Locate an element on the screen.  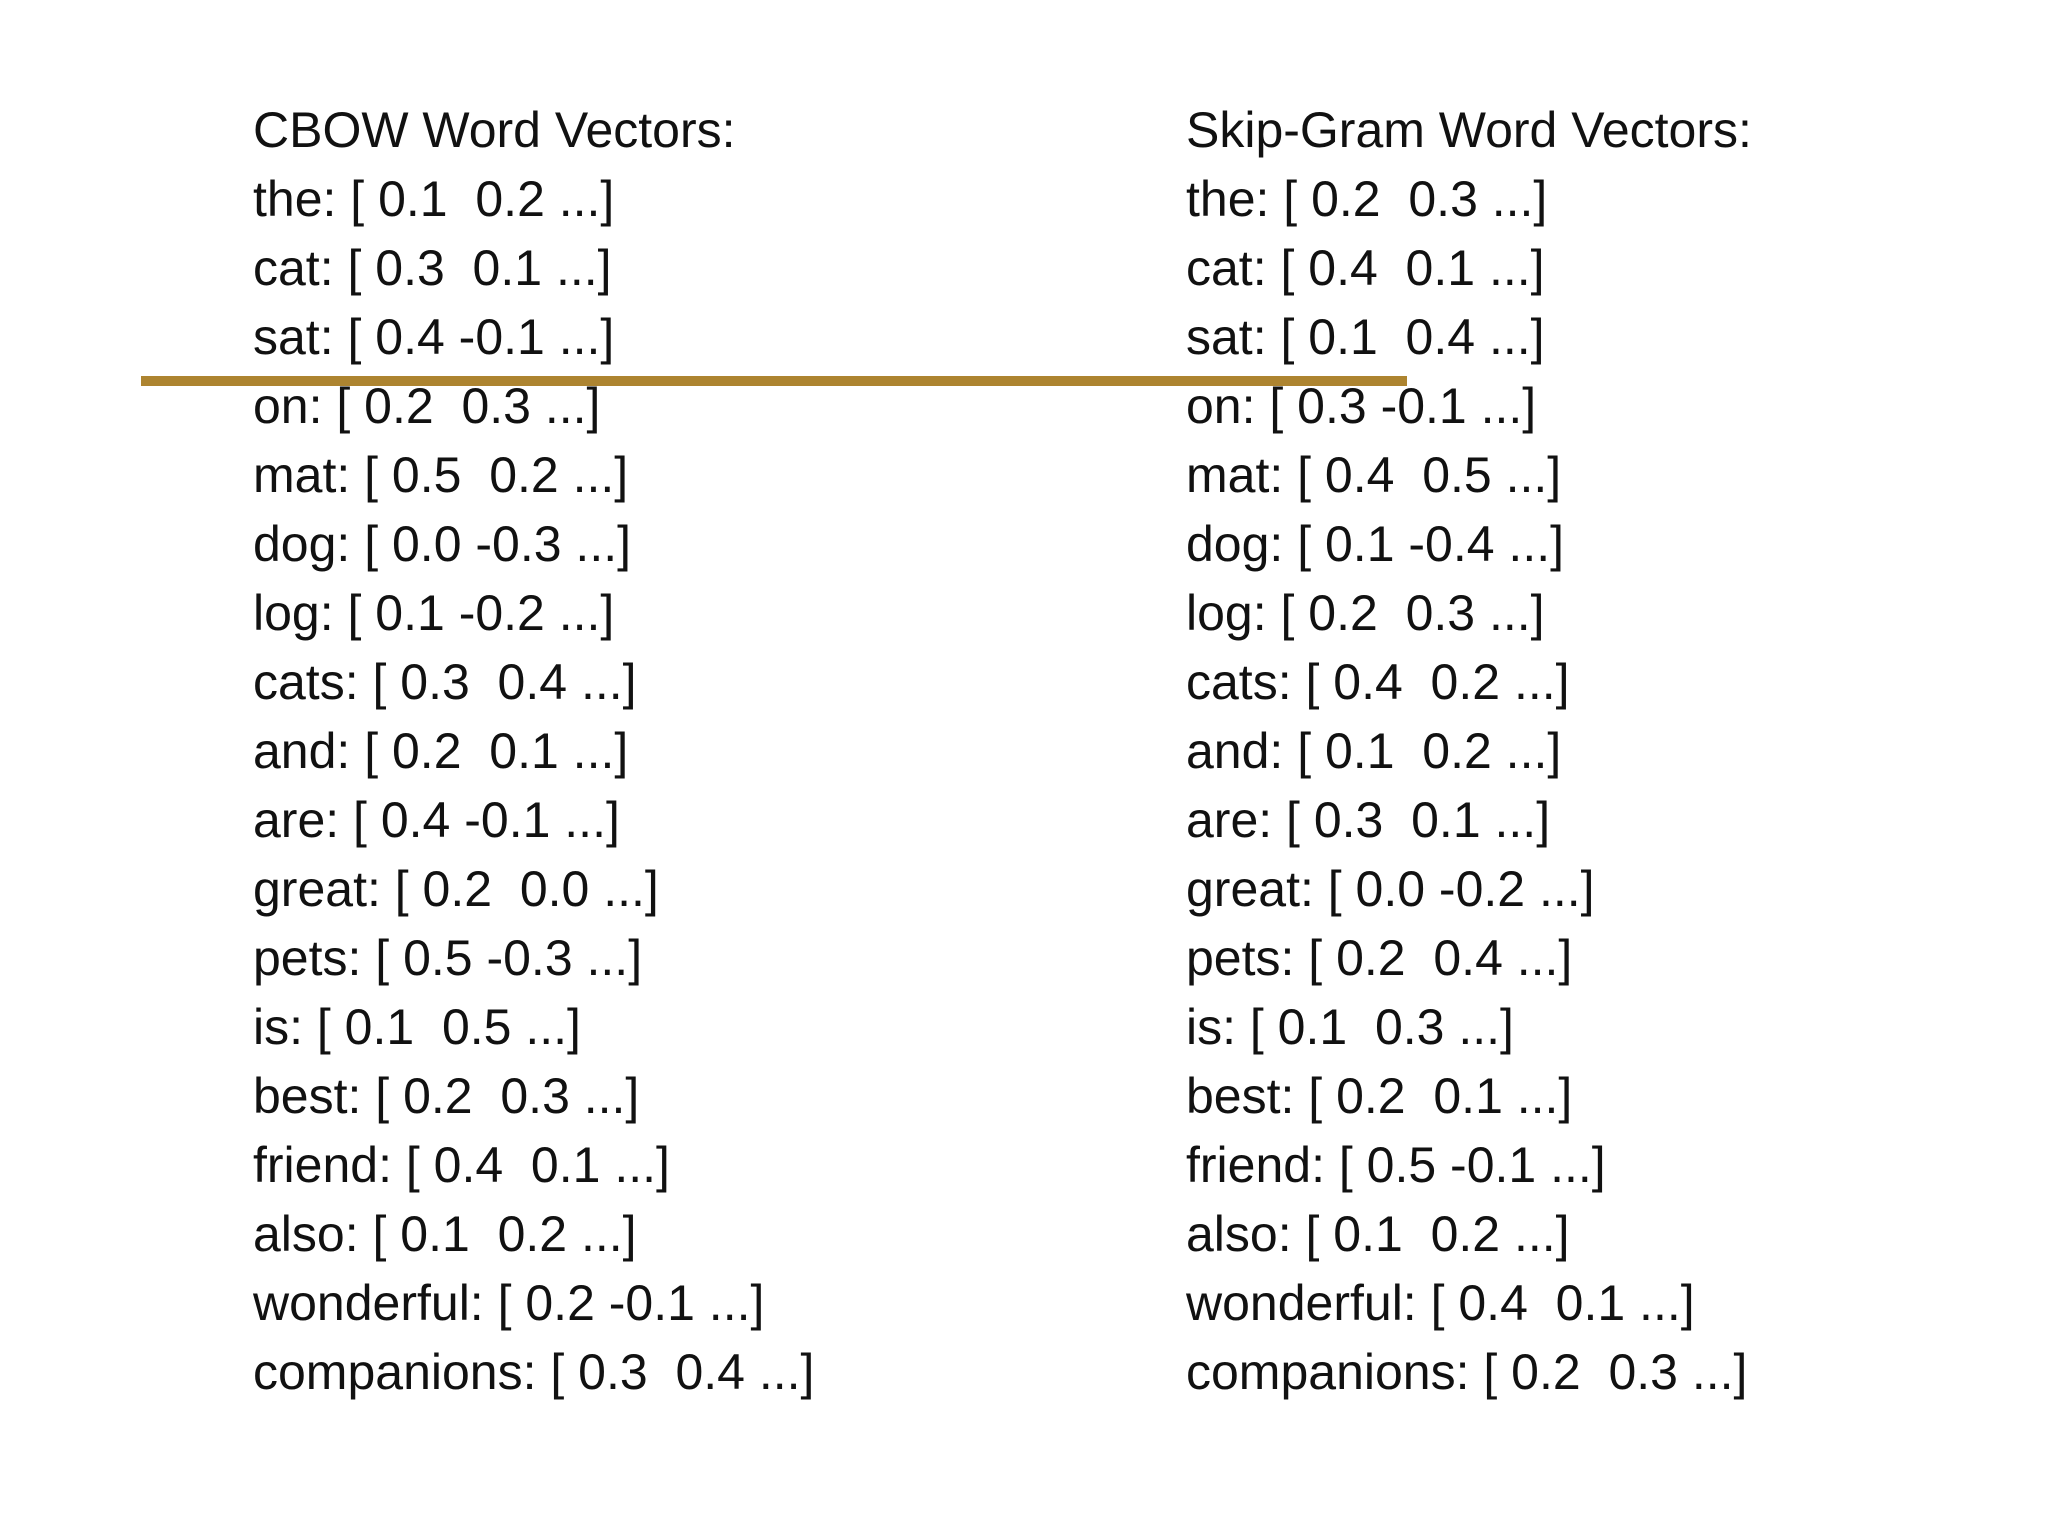
skipgram-row-is: is: [ 0.1 0.3 ...] is located at coordinates (1350, 1027).